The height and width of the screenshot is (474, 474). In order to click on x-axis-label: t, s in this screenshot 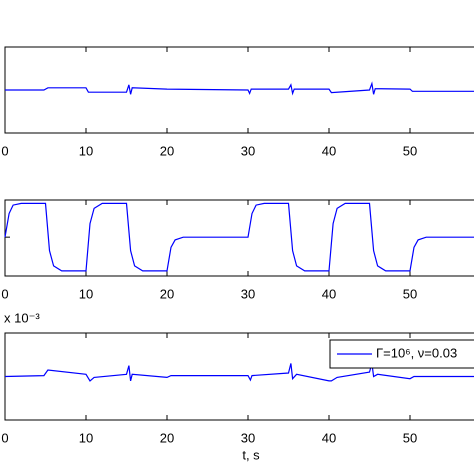, I will do `click(251, 454)`.